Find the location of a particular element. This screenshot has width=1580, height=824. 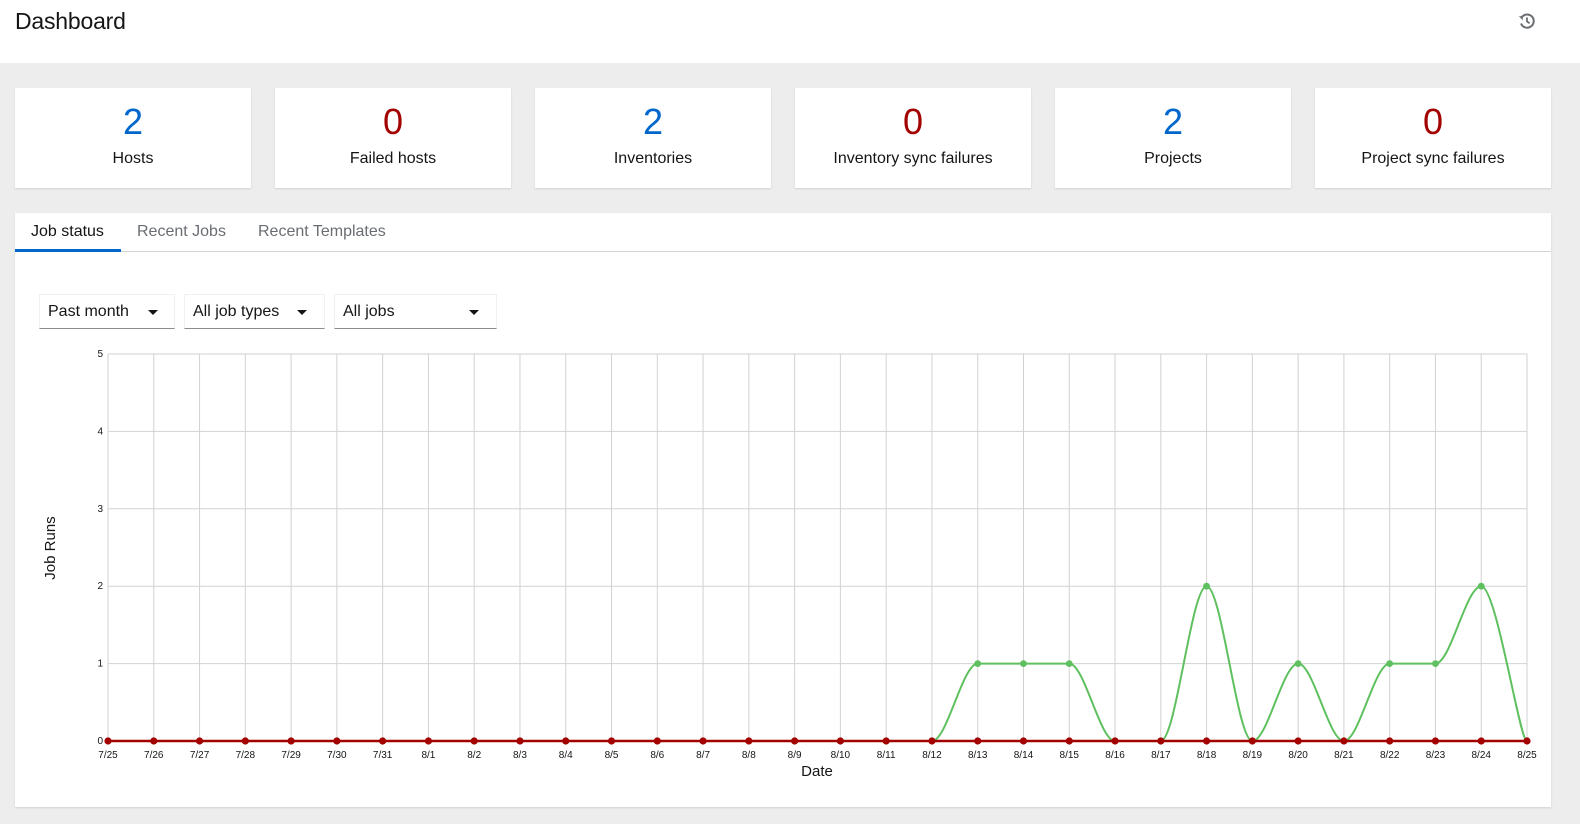

card-project-sync-failures: 0 Project sync failures is located at coordinates (1433, 138).